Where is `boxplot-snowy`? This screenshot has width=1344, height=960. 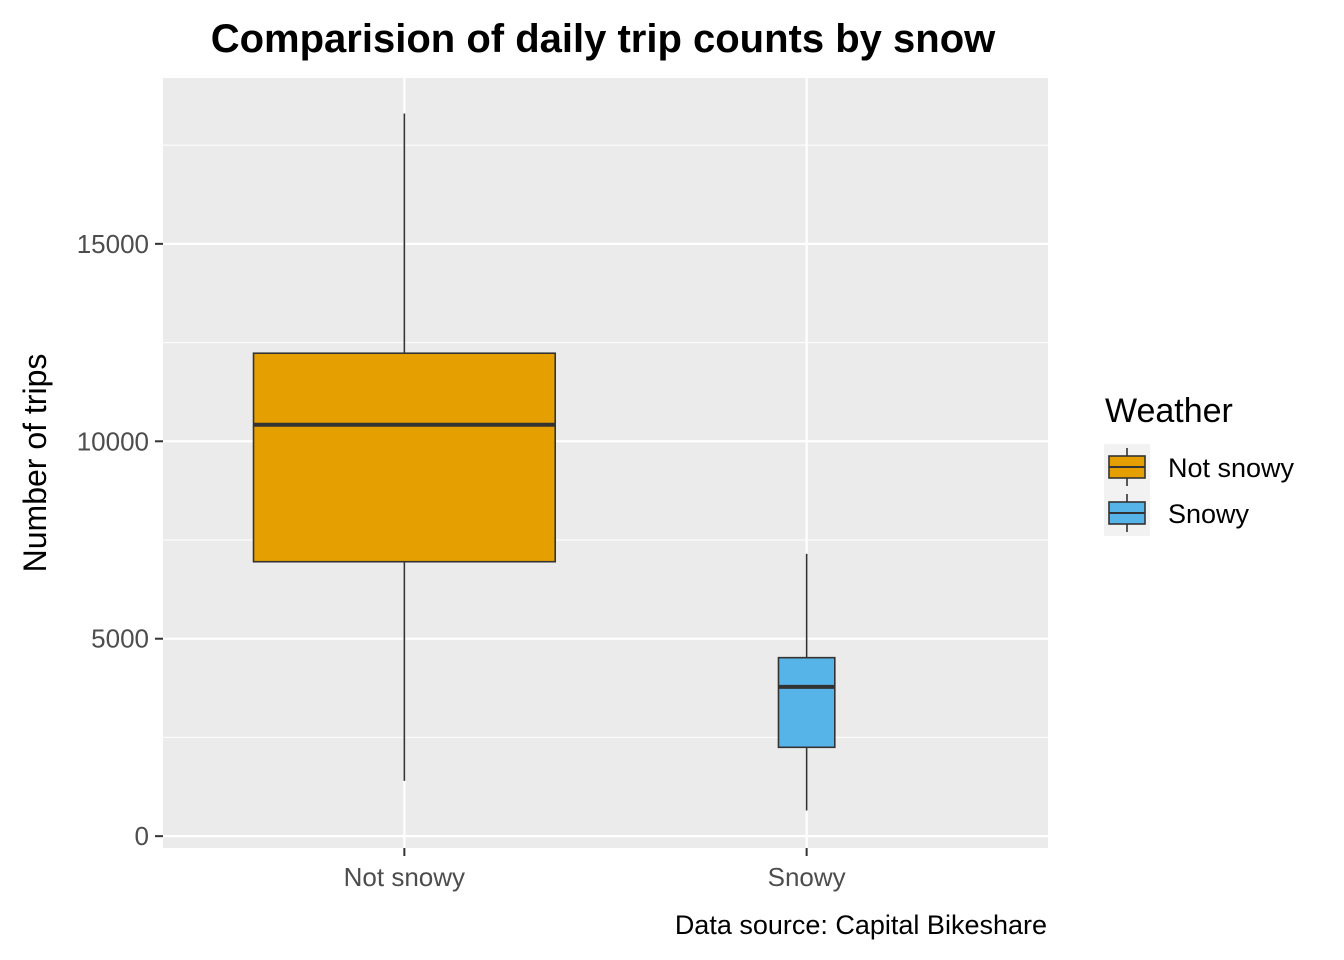 boxplot-snowy is located at coordinates (806, 682).